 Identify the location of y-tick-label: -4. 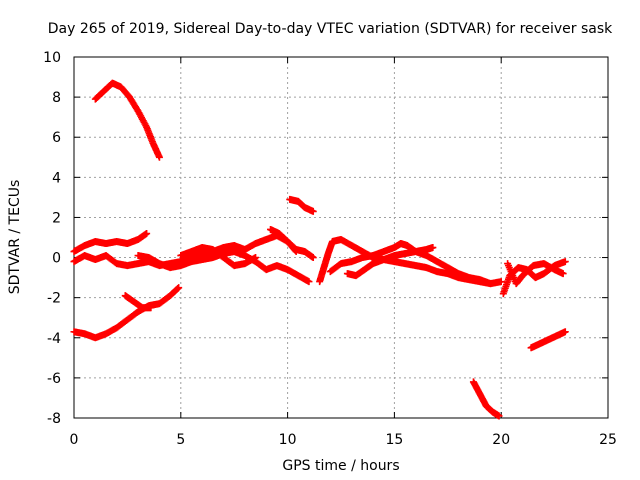
(54, 339).